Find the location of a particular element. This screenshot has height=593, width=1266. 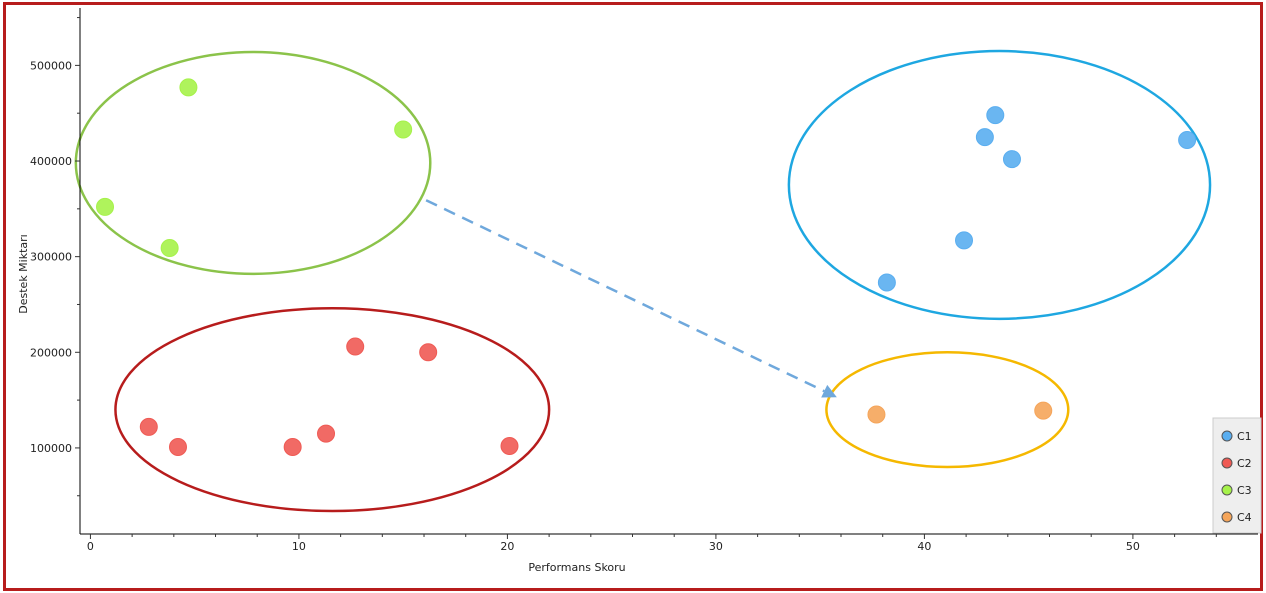

y-tick-label: 500000 is located at coordinates (51, 65).